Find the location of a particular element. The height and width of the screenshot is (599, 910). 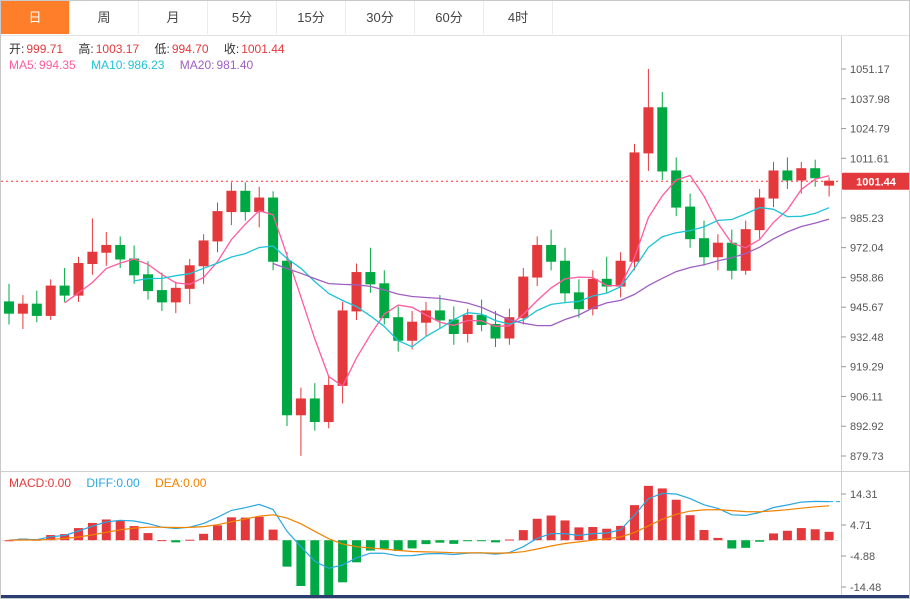

dea-line is located at coordinates (419, 529).